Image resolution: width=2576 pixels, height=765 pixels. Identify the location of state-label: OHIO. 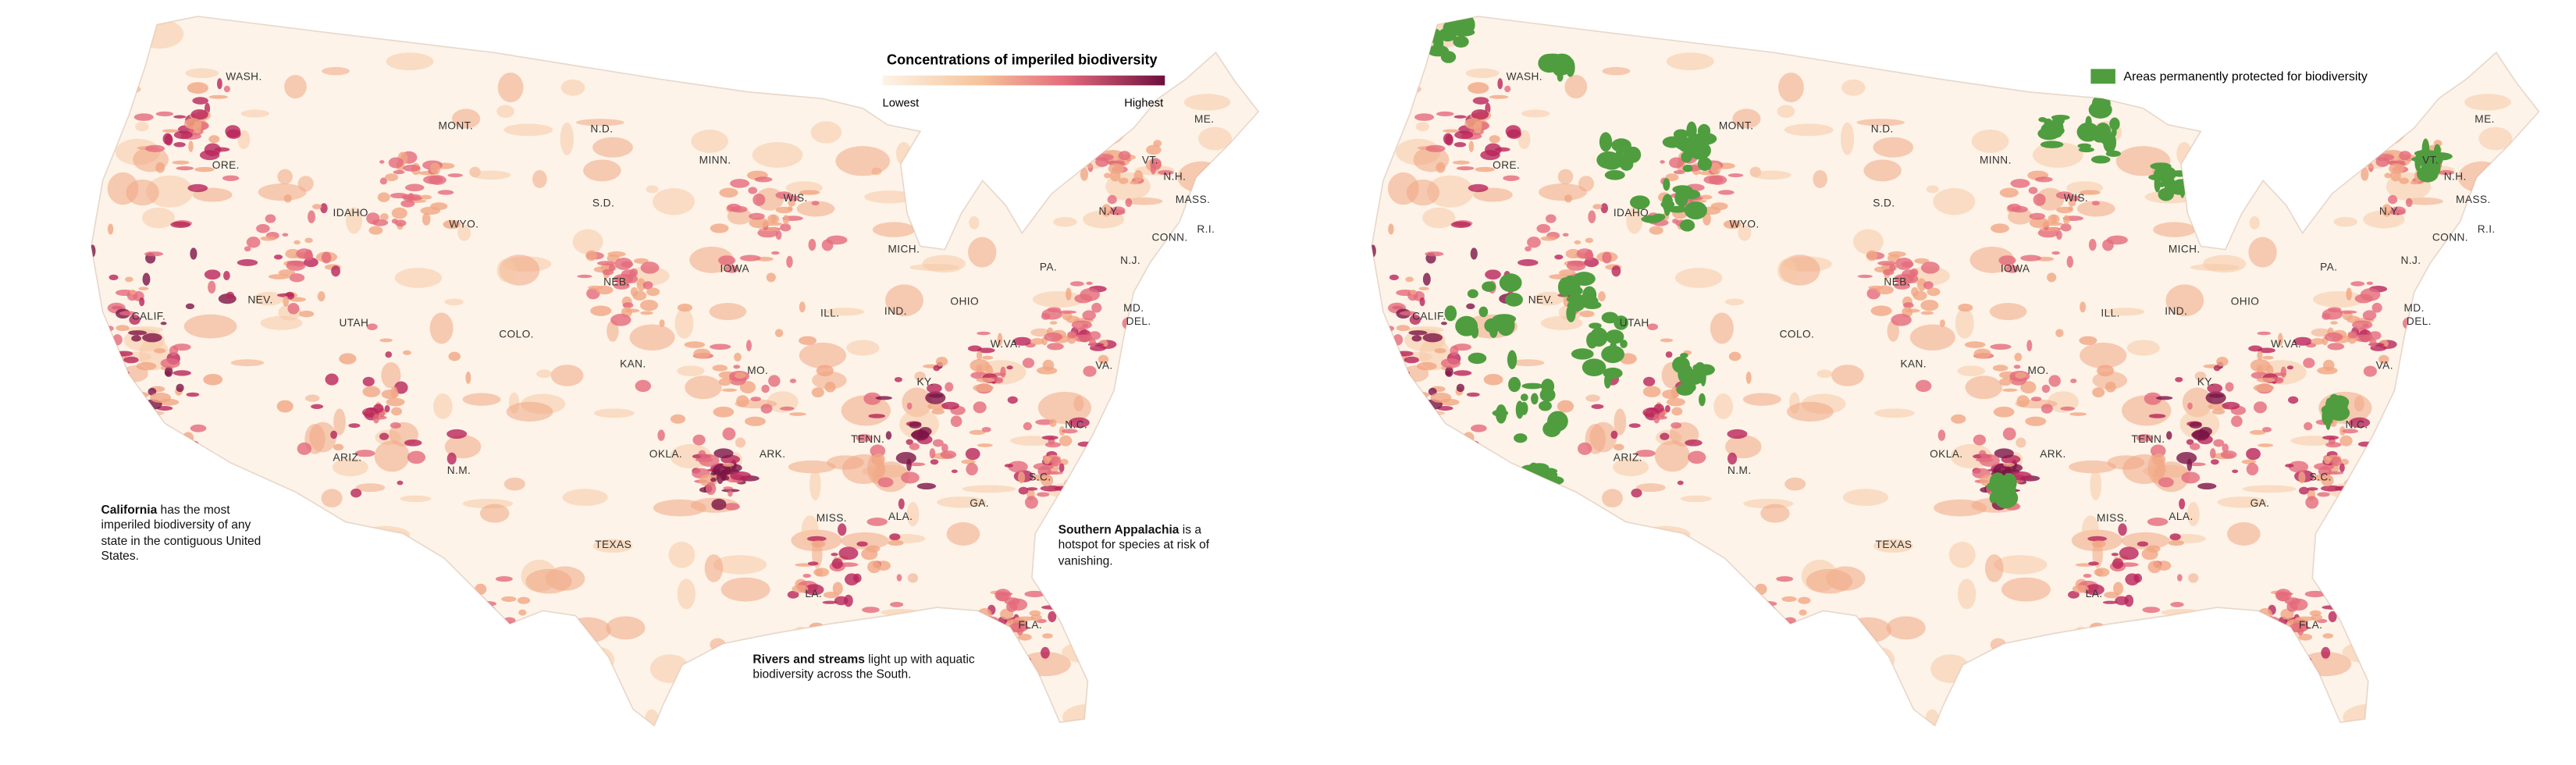
(964, 302).